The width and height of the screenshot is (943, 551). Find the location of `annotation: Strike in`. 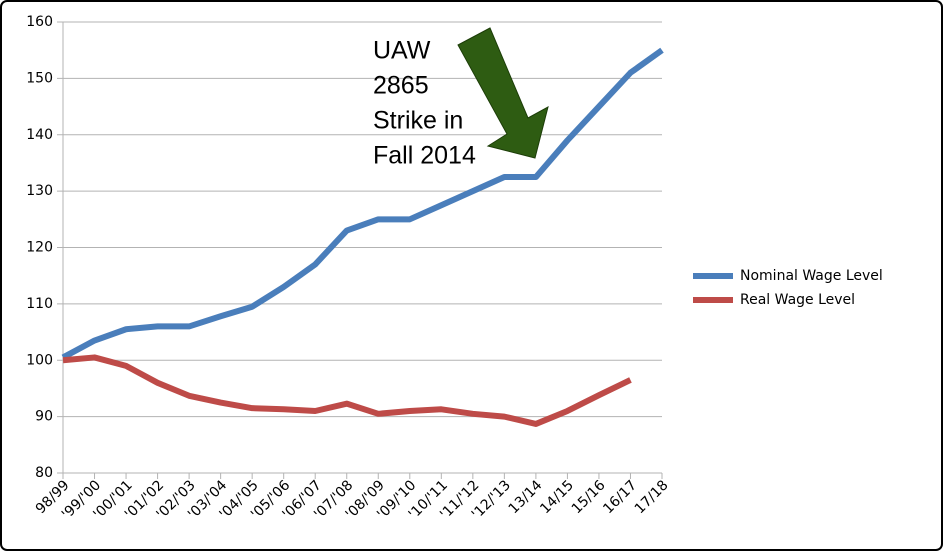

annotation: Strike in is located at coordinates (418, 121).